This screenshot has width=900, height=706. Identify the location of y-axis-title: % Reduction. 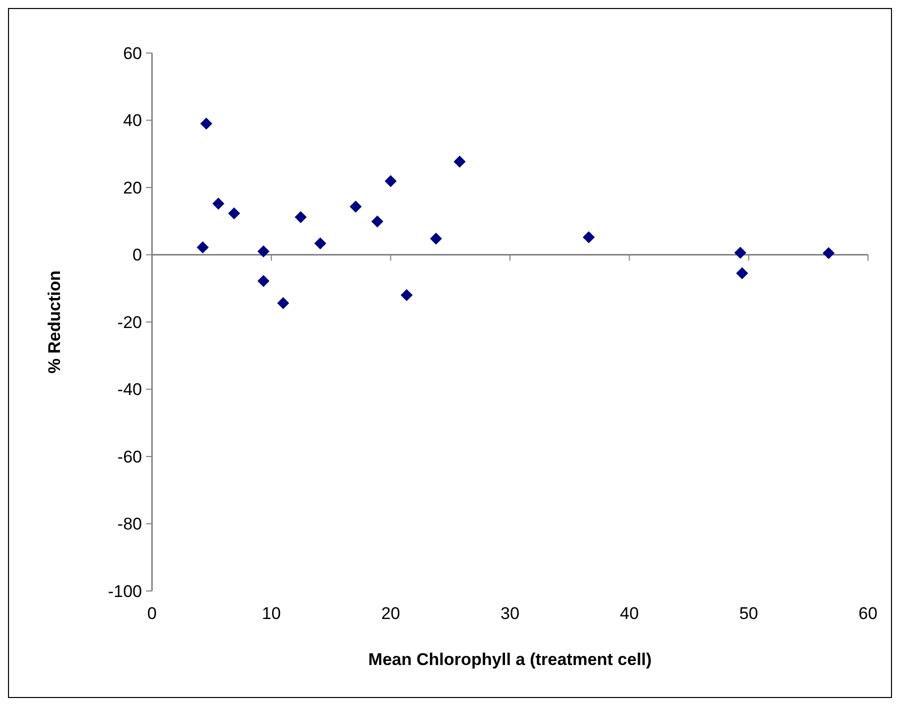
(54, 322).